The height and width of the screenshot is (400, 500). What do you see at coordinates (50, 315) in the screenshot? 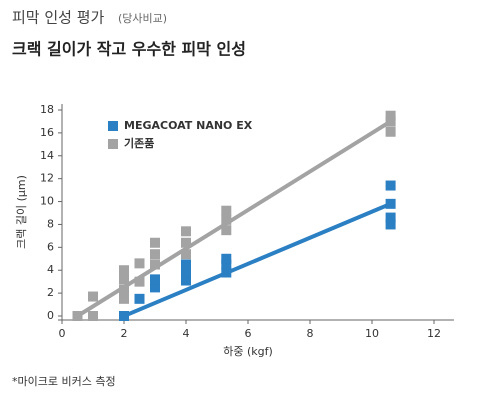
I see `y-tick-label: 0` at bounding box center [50, 315].